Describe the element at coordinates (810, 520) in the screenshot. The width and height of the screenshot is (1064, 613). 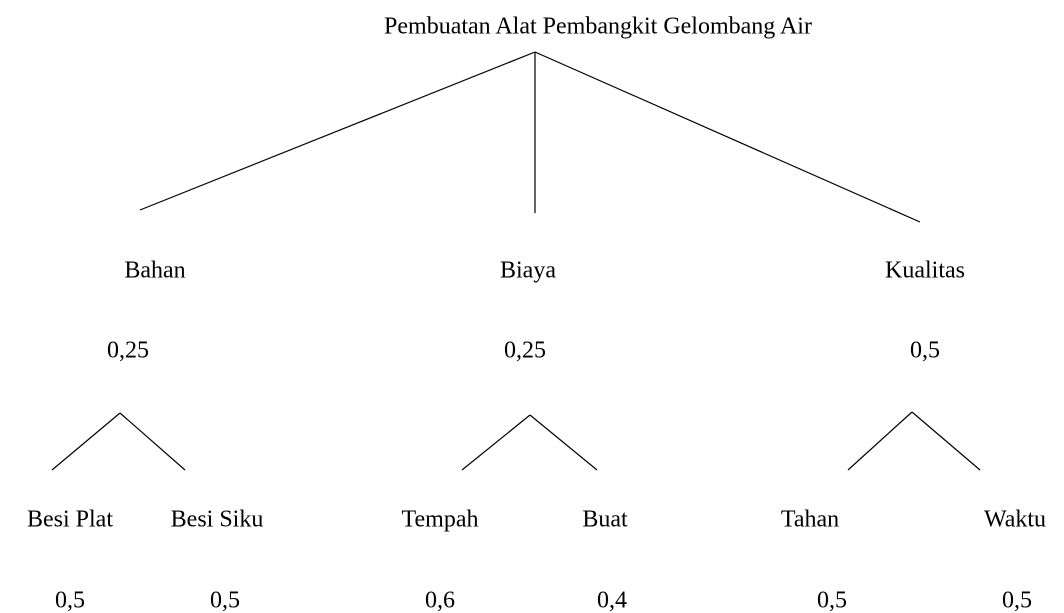
I see `leaf-label: Tahan` at that location.